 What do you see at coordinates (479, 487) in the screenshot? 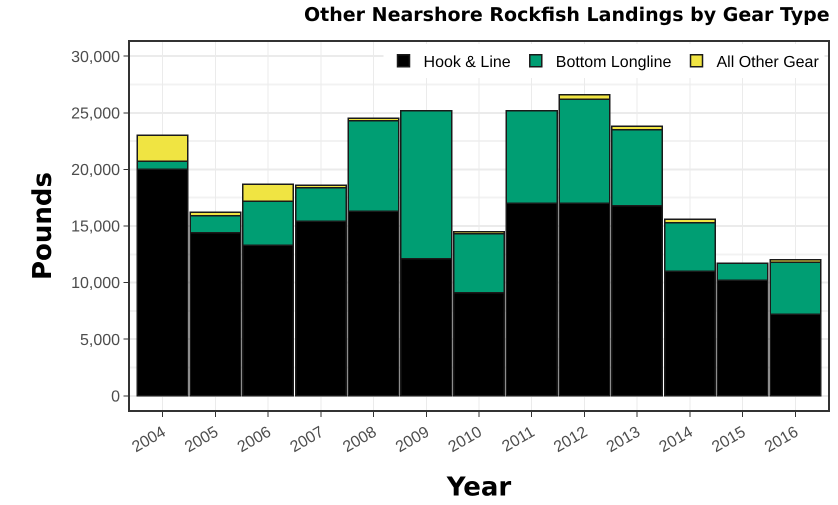
I see `x-axis-title: Year` at bounding box center [479, 487].